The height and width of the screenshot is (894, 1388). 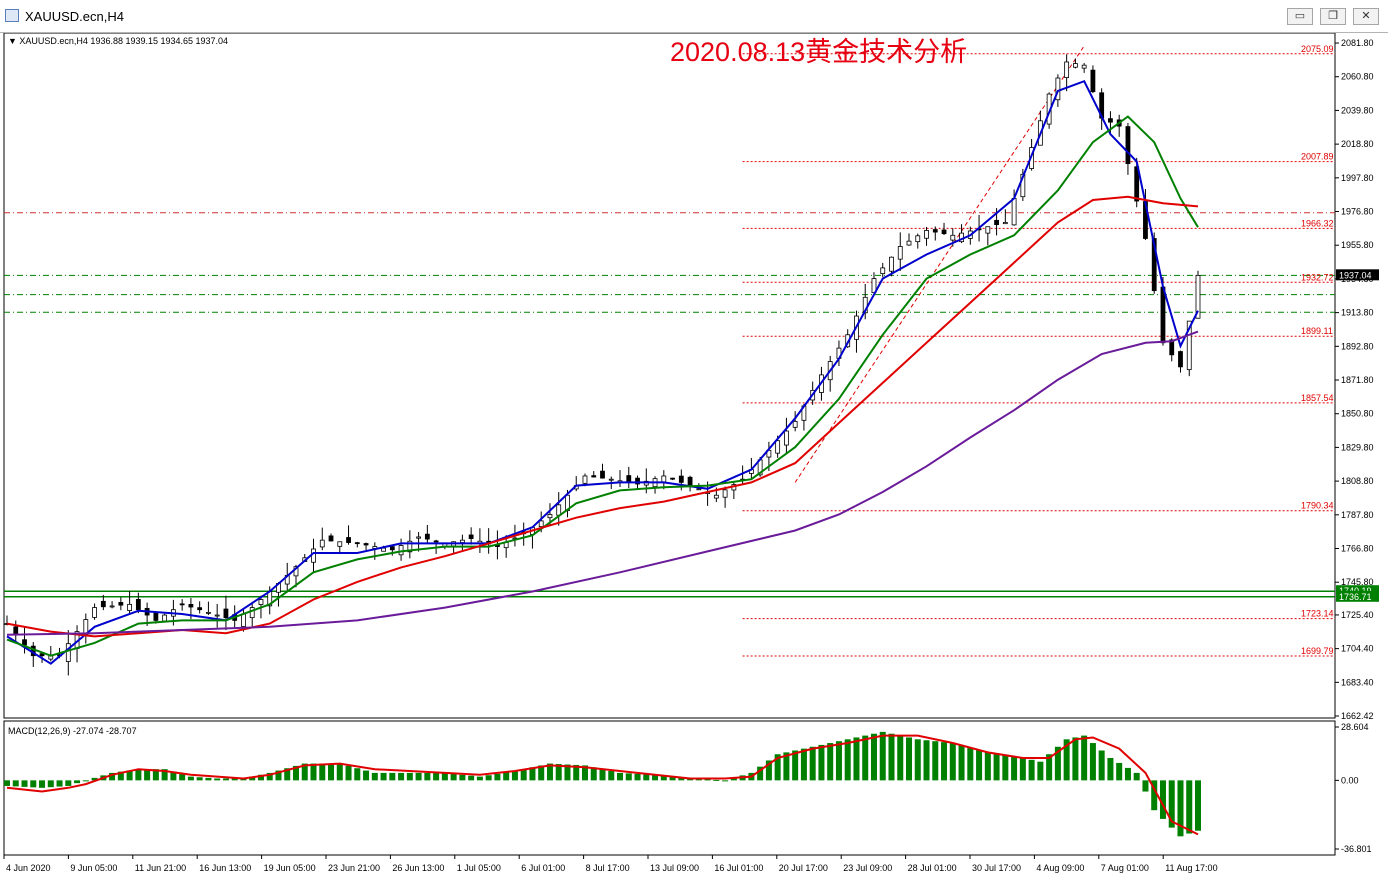 I want to click on level-label: 1899.11, so click(x=1317, y=331).